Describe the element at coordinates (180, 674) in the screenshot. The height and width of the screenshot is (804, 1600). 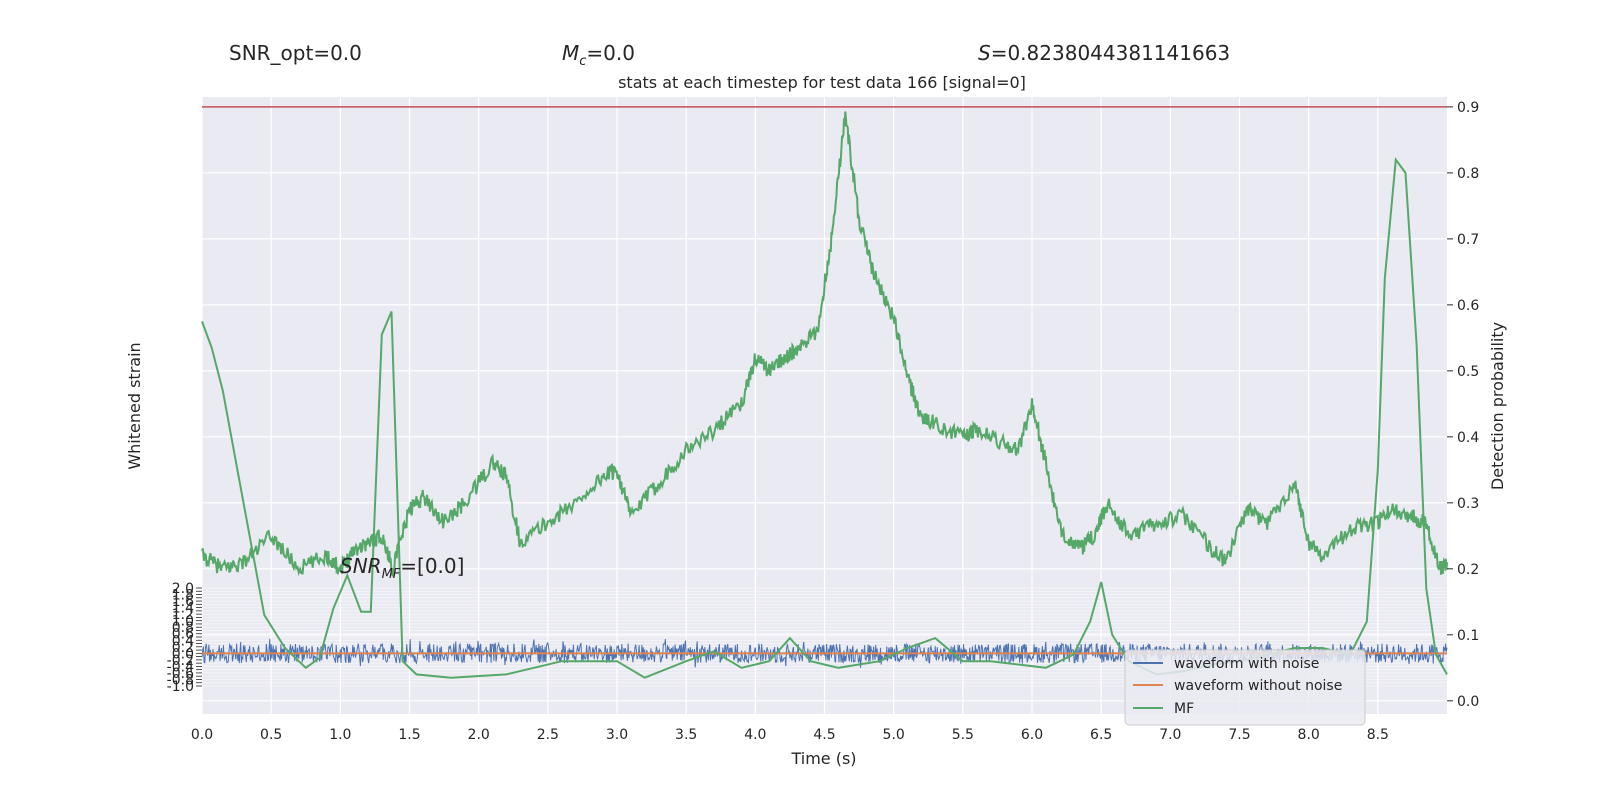
I see `left-tick-label: -0.6` at that location.